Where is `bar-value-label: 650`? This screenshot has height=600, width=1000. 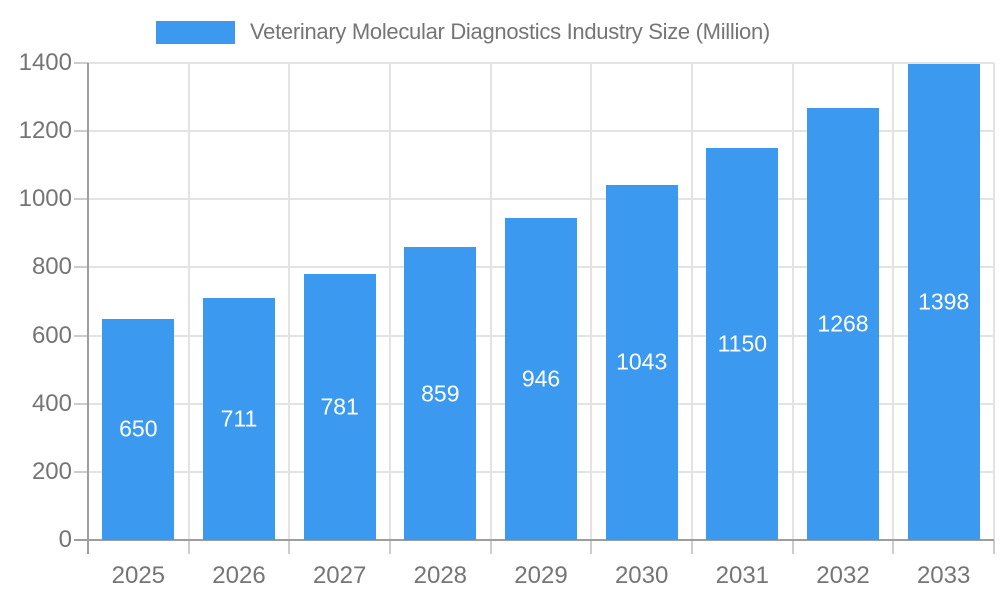
bar-value-label: 650 is located at coordinates (138, 428).